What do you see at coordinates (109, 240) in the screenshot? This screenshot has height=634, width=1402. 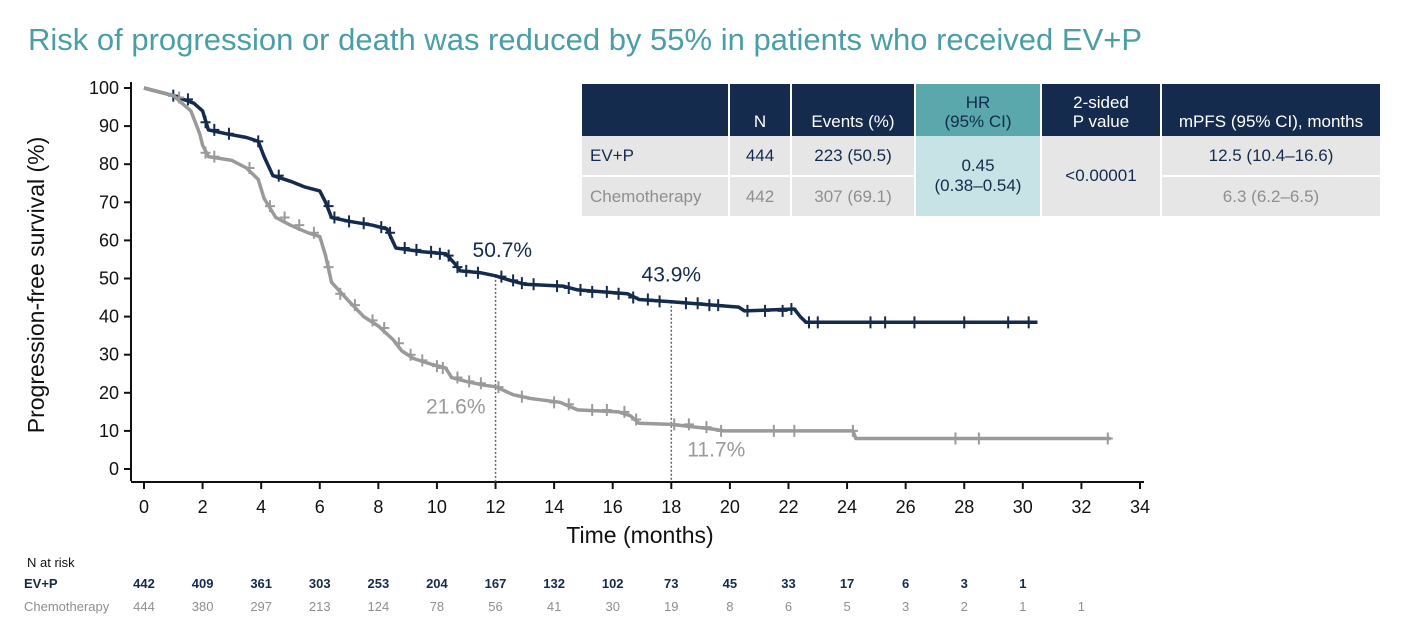 I see `y-tick-label: 60` at bounding box center [109, 240].